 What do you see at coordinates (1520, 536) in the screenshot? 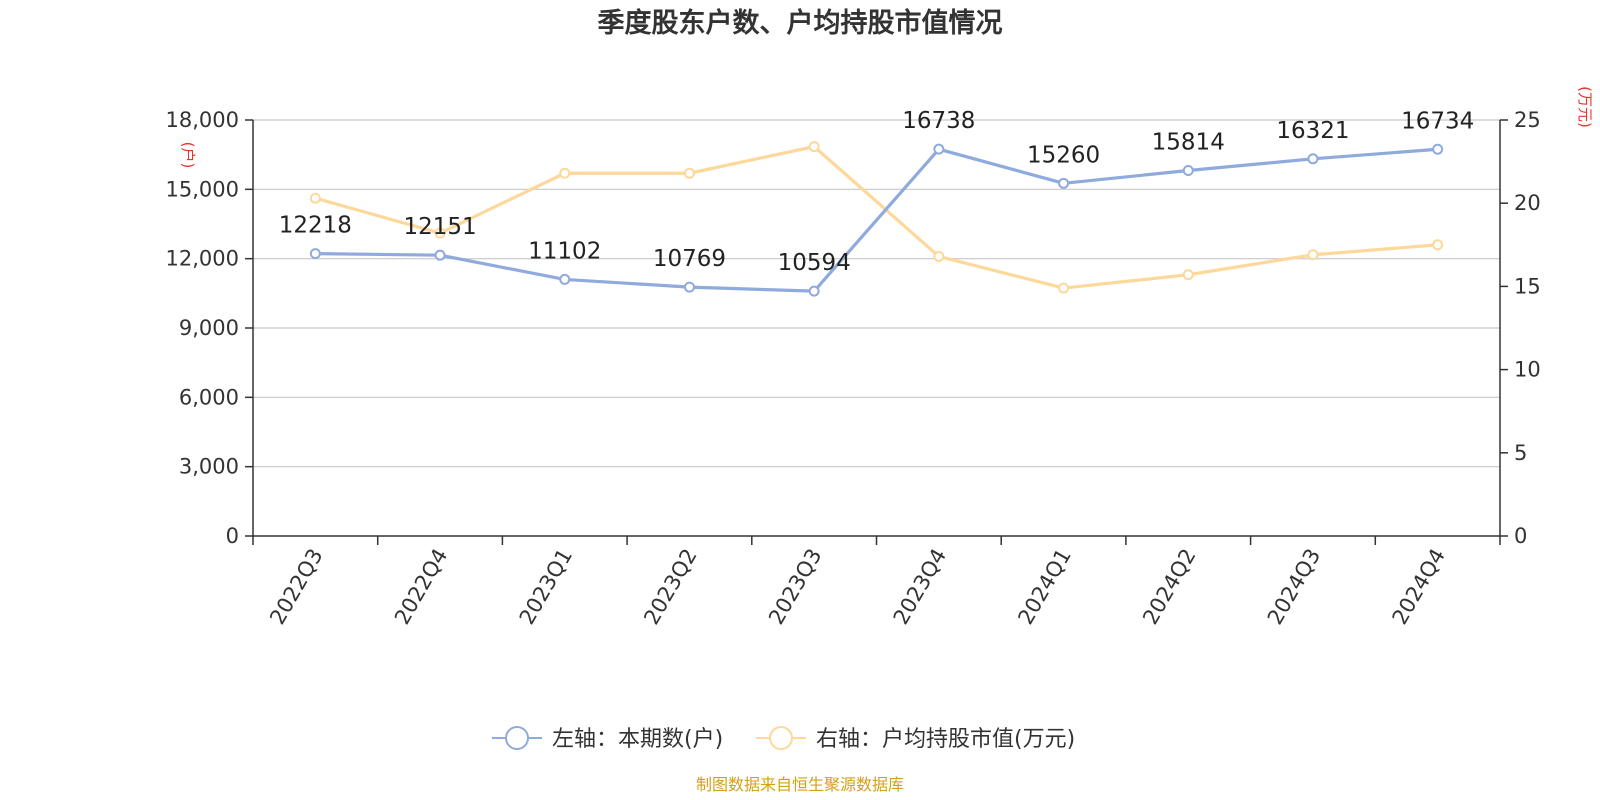
I see `right-tick-label: 0` at bounding box center [1520, 536].